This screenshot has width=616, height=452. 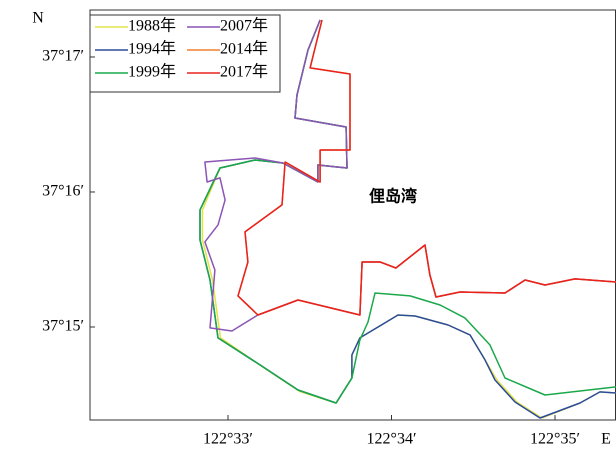 I want to click on legend: 1988年 1994年 1999年 2007年 2014年 2017年, so click(x=181, y=49).